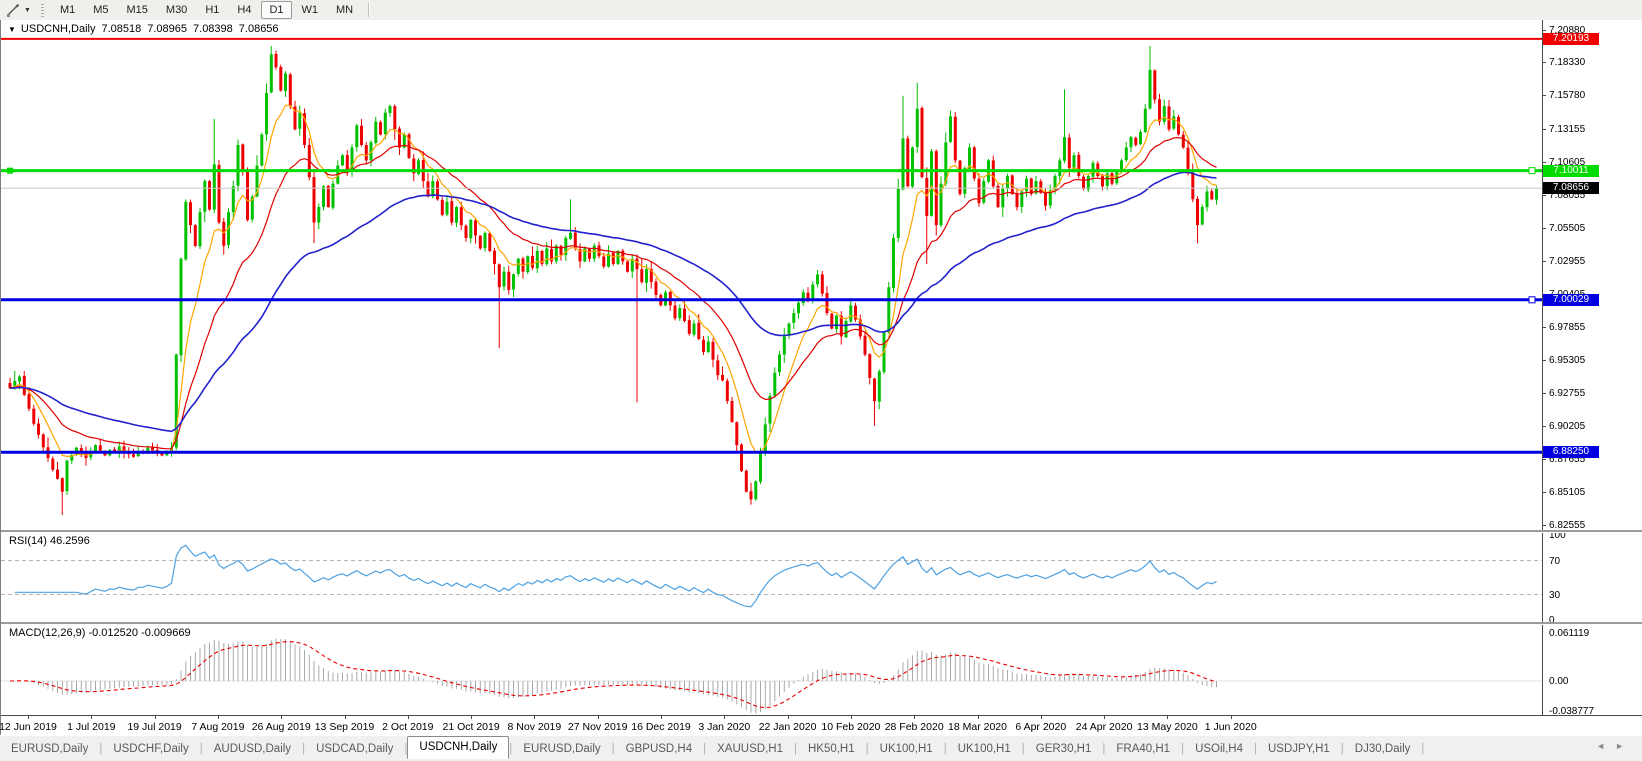  Describe the element at coordinates (121, 29) in the screenshot. I see `ohlc-open: 7.08518` at that location.